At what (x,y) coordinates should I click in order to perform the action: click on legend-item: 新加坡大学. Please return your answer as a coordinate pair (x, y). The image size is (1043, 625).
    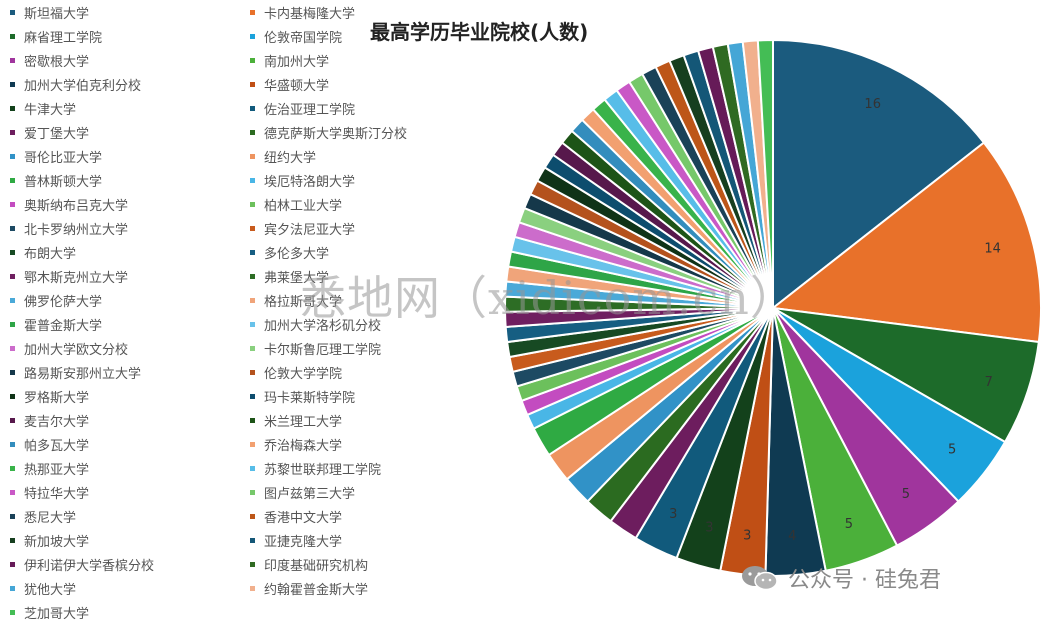
    Looking at the image, I should click on (49, 540).